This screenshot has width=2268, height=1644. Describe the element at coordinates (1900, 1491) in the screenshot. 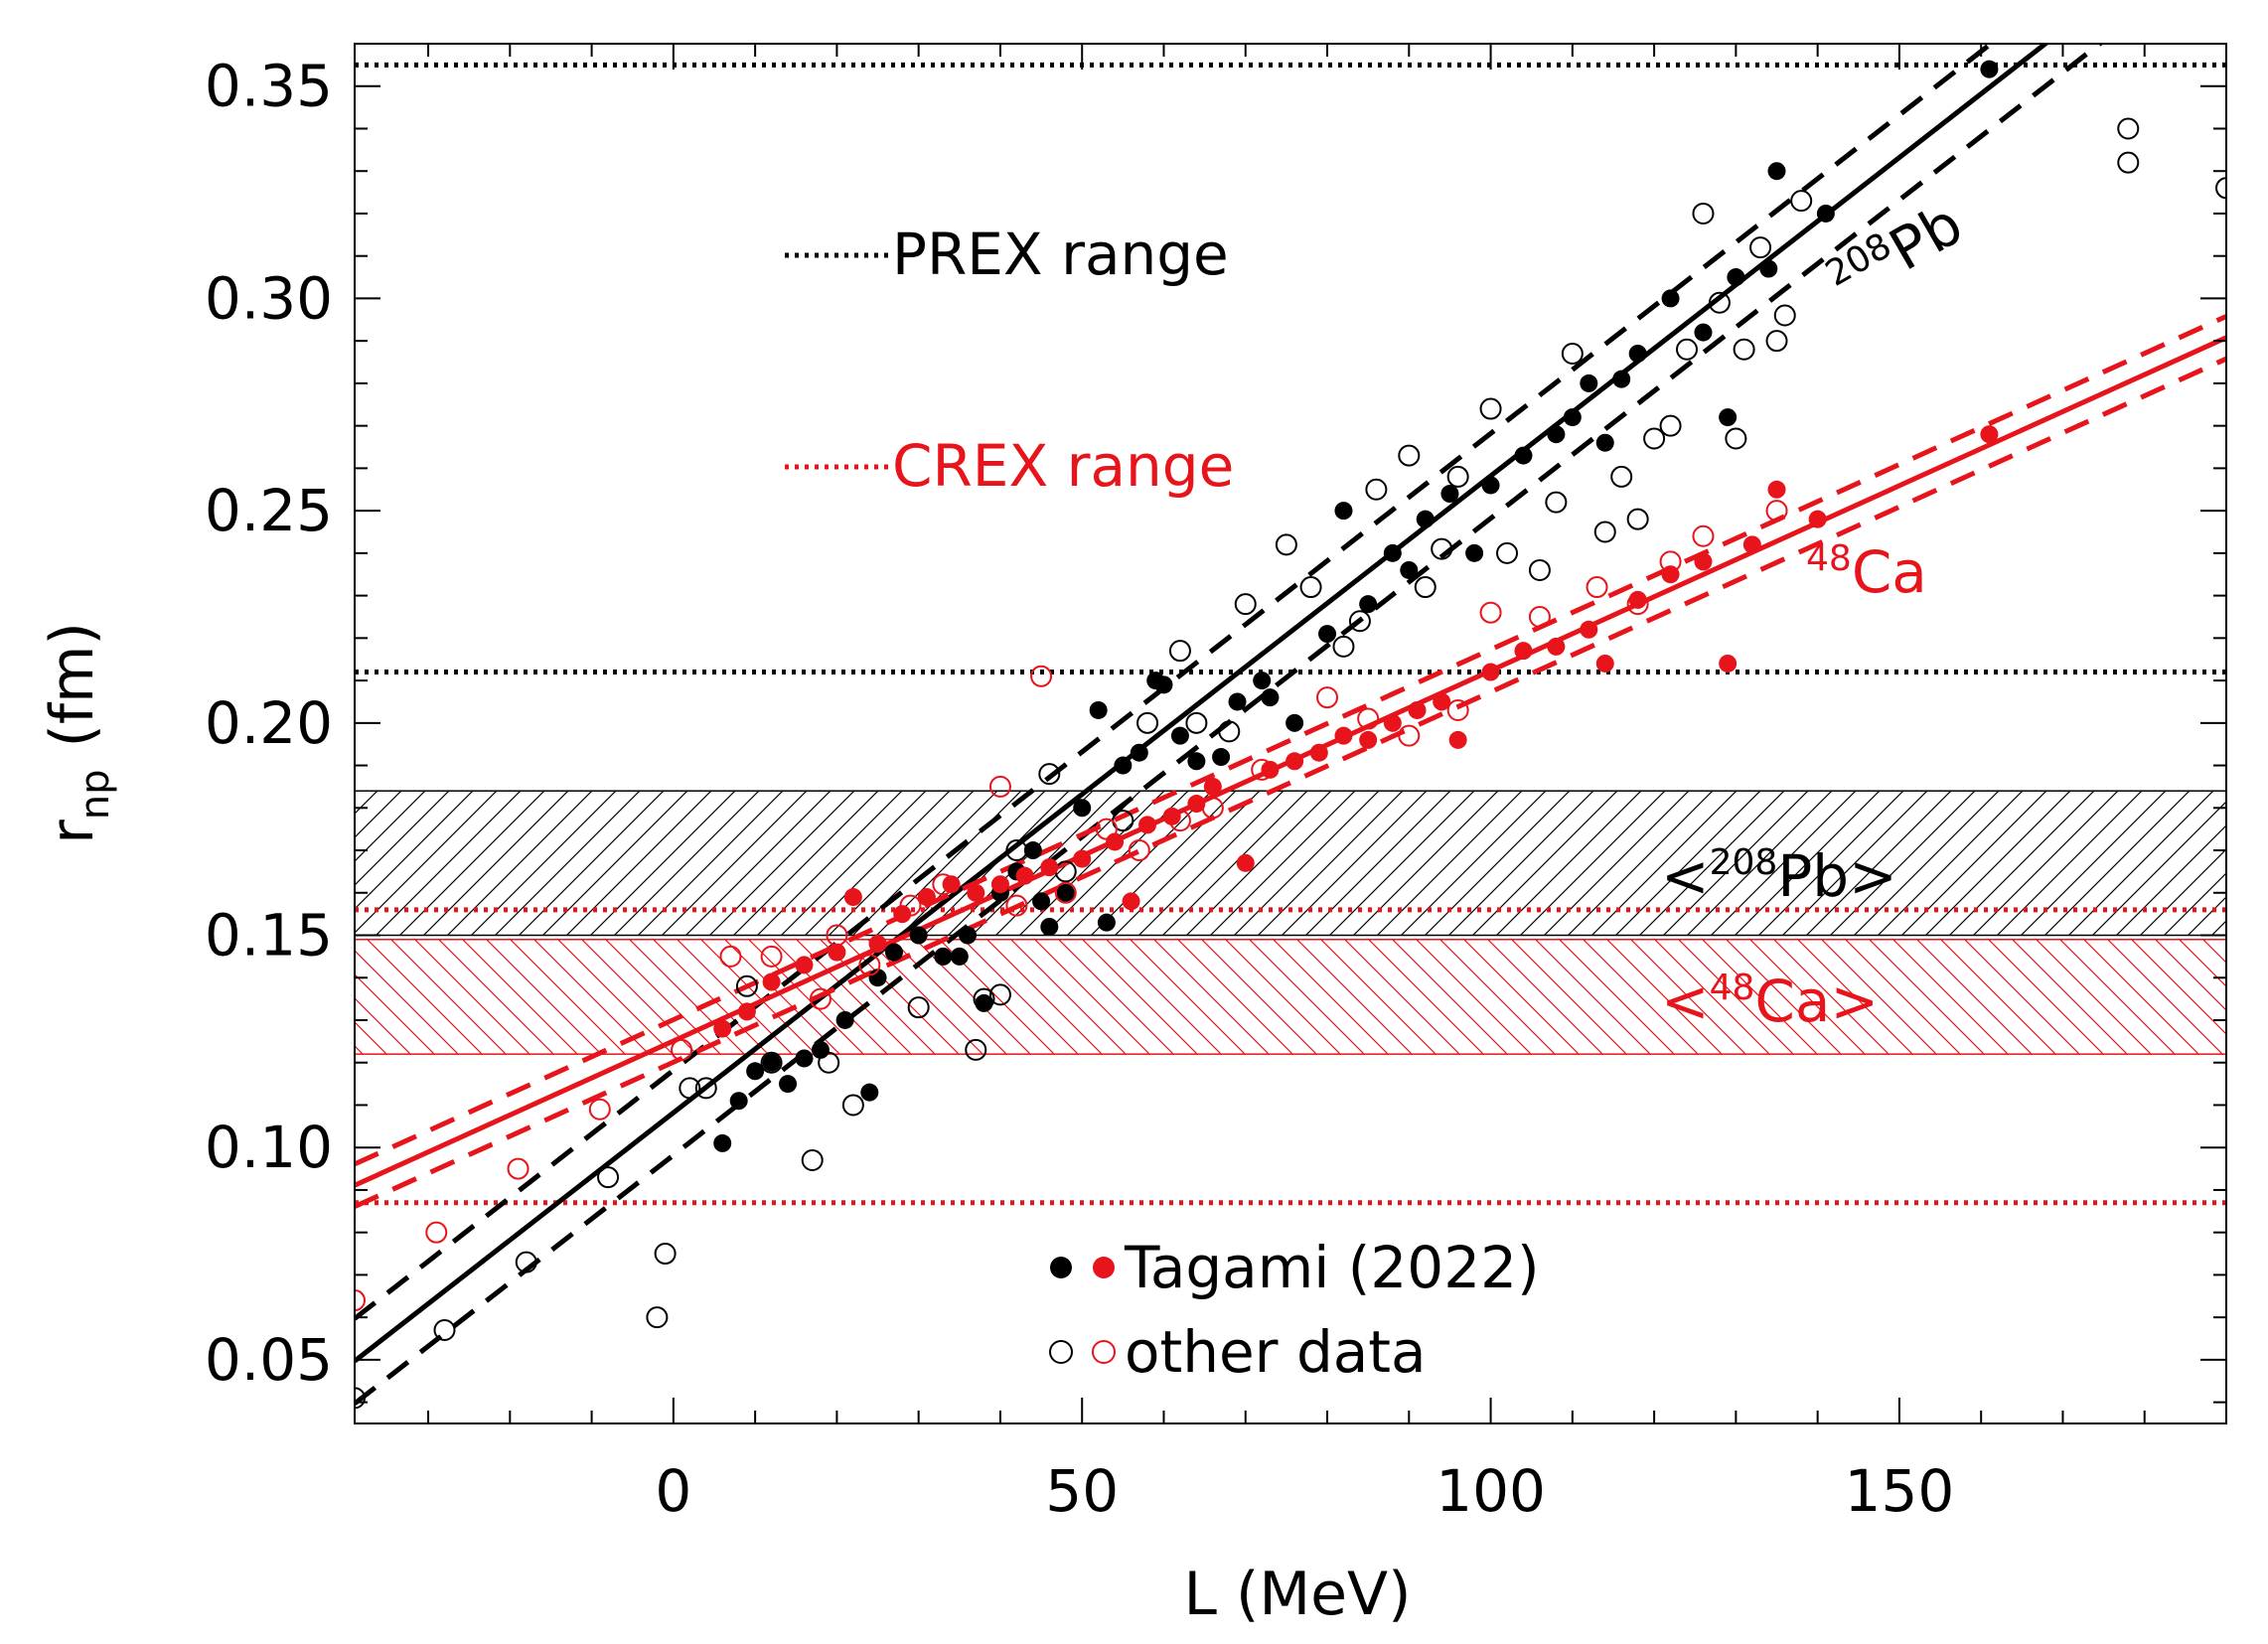

I see `x-tick-label: 150` at that location.